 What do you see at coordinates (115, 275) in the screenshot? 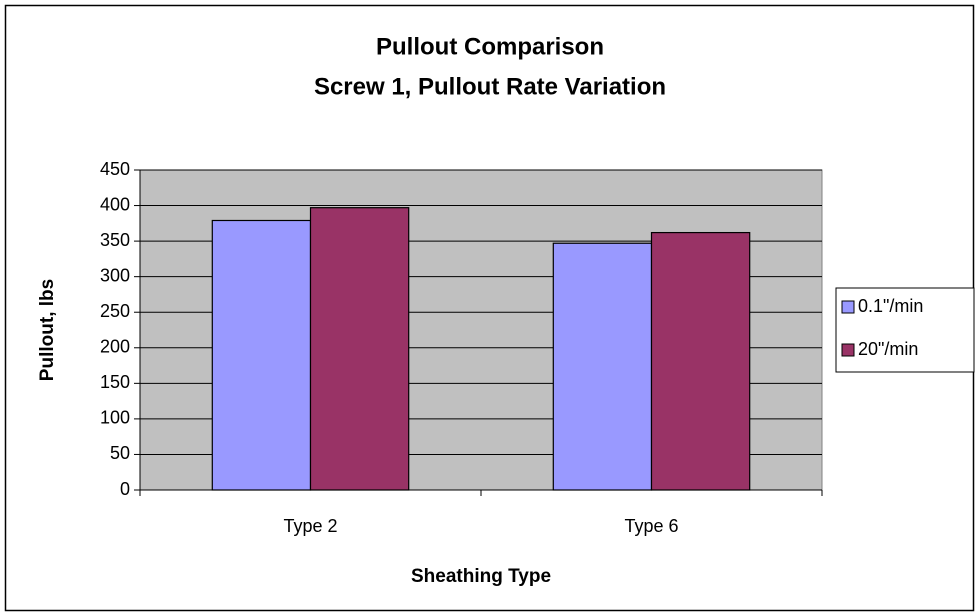
I see `y-tick-label: 300` at bounding box center [115, 275].